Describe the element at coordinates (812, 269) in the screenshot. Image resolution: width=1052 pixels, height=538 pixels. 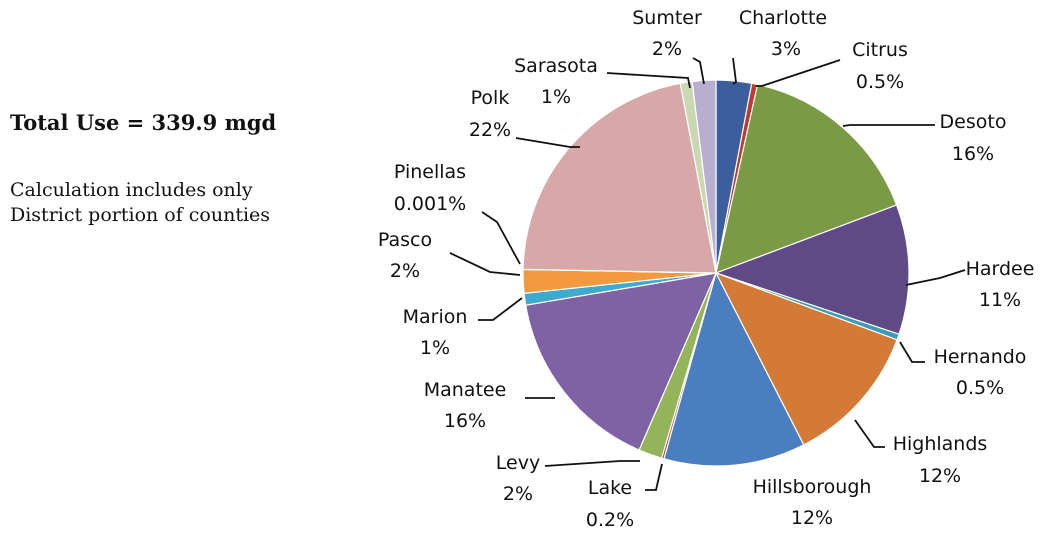
I see `pie-slice-hardee` at that location.